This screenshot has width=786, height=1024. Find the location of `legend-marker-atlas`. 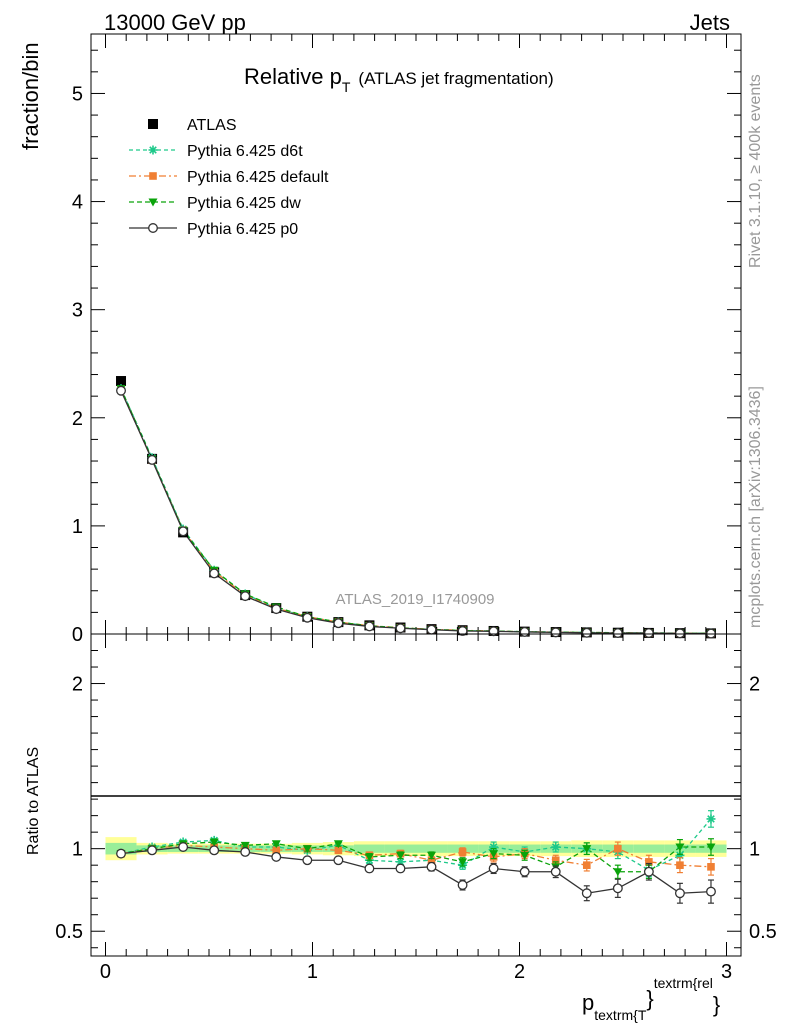

legend-marker-atlas is located at coordinates (153, 124).